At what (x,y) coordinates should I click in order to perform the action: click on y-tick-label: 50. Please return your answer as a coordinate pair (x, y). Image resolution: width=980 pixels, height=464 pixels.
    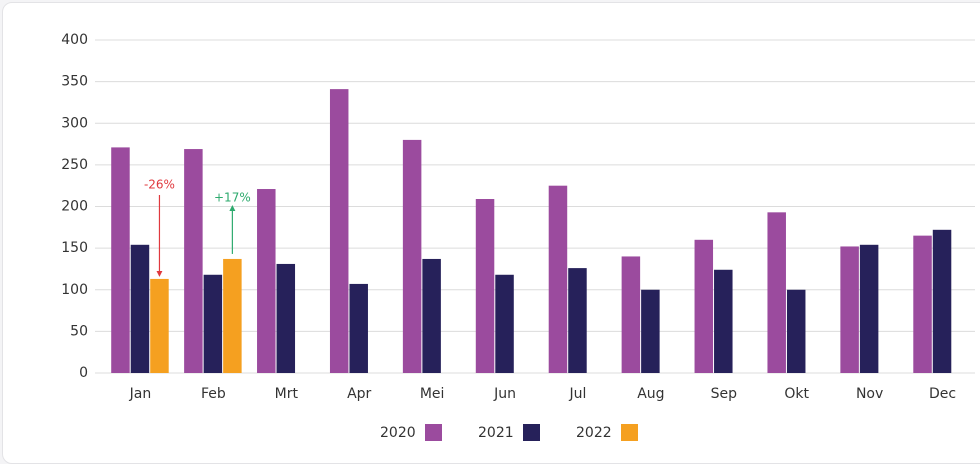
    Looking at the image, I should click on (79, 331).